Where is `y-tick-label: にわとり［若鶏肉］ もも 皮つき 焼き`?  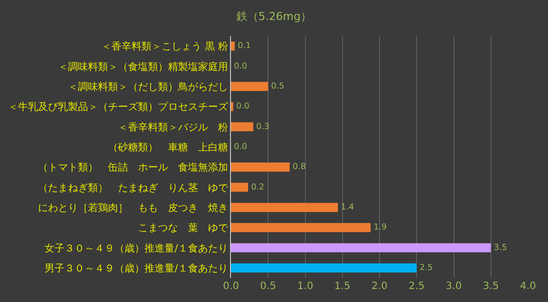 y-tick-label: にわとり［若鶏肉］ もも 皮つき 焼き is located at coordinates (133, 208).